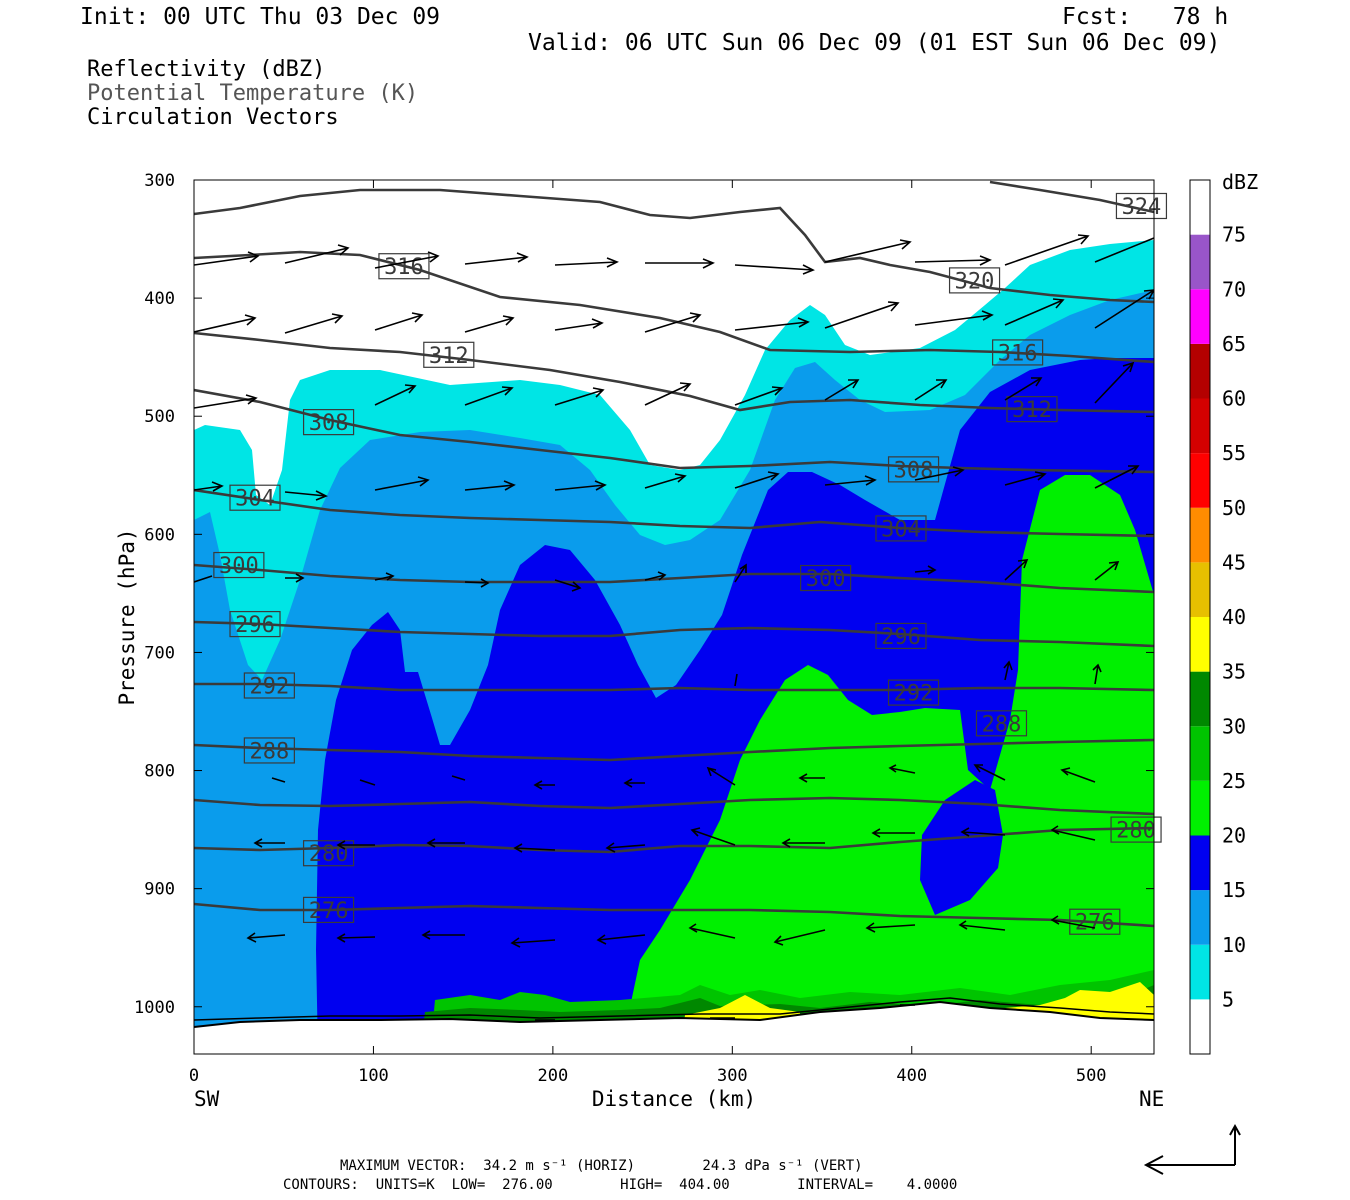  Describe the element at coordinates (255, 624) in the screenshot. I see `theta-label-296: 296` at that location.